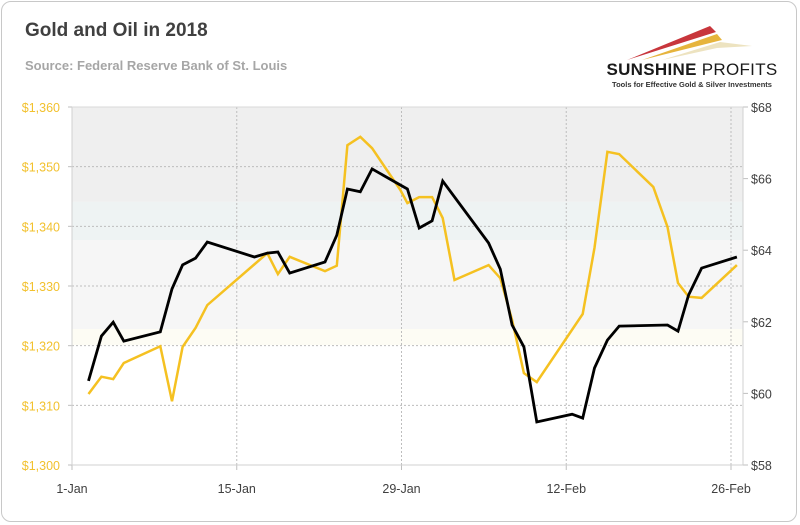 This screenshot has height=525, width=800. What do you see at coordinates (761, 108) in the screenshot?
I see `right-axis-tick-label: $68` at bounding box center [761, 108].